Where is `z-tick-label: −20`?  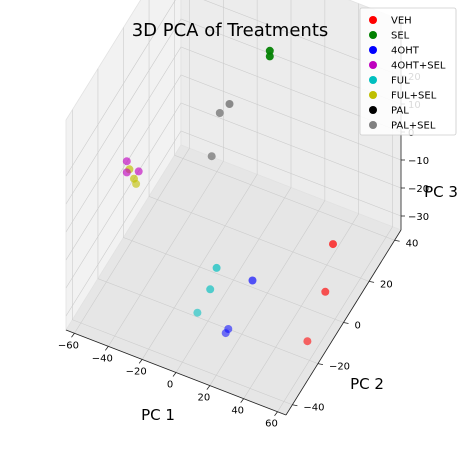 z-tick-label: −20 is located at coordinates (418, 189).